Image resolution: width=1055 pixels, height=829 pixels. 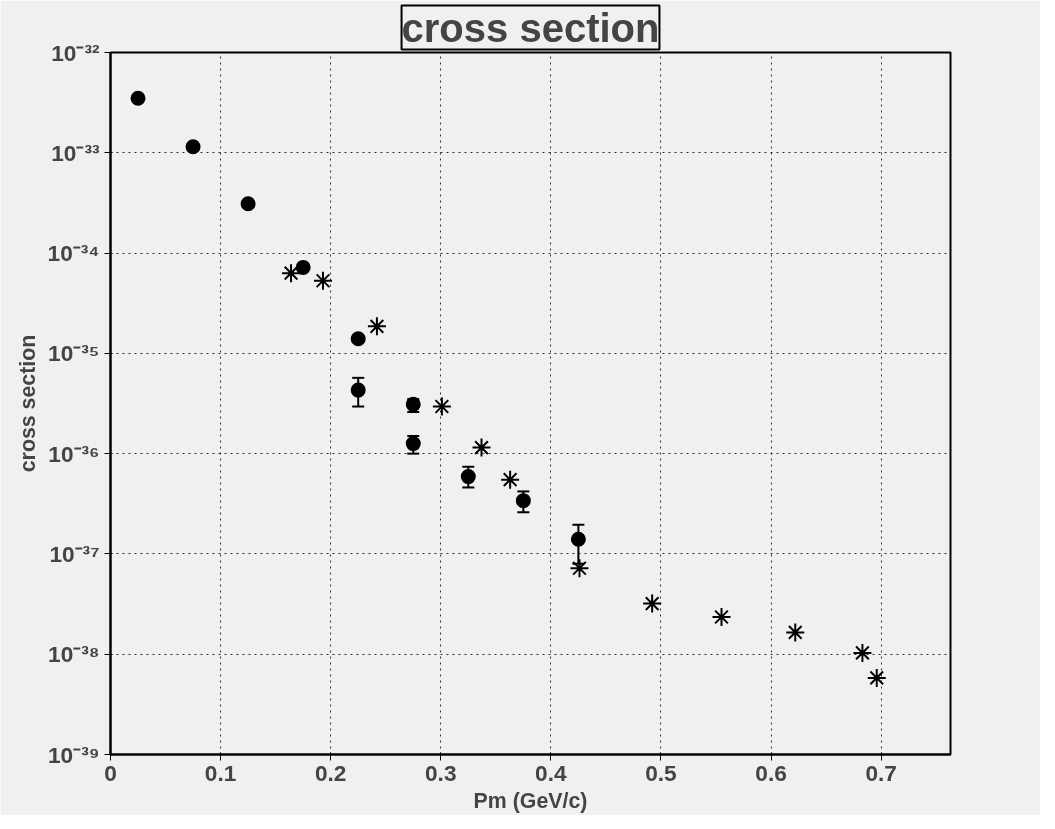 I want to click on x-tick-label: 0.2, so click(x=330, y=772).